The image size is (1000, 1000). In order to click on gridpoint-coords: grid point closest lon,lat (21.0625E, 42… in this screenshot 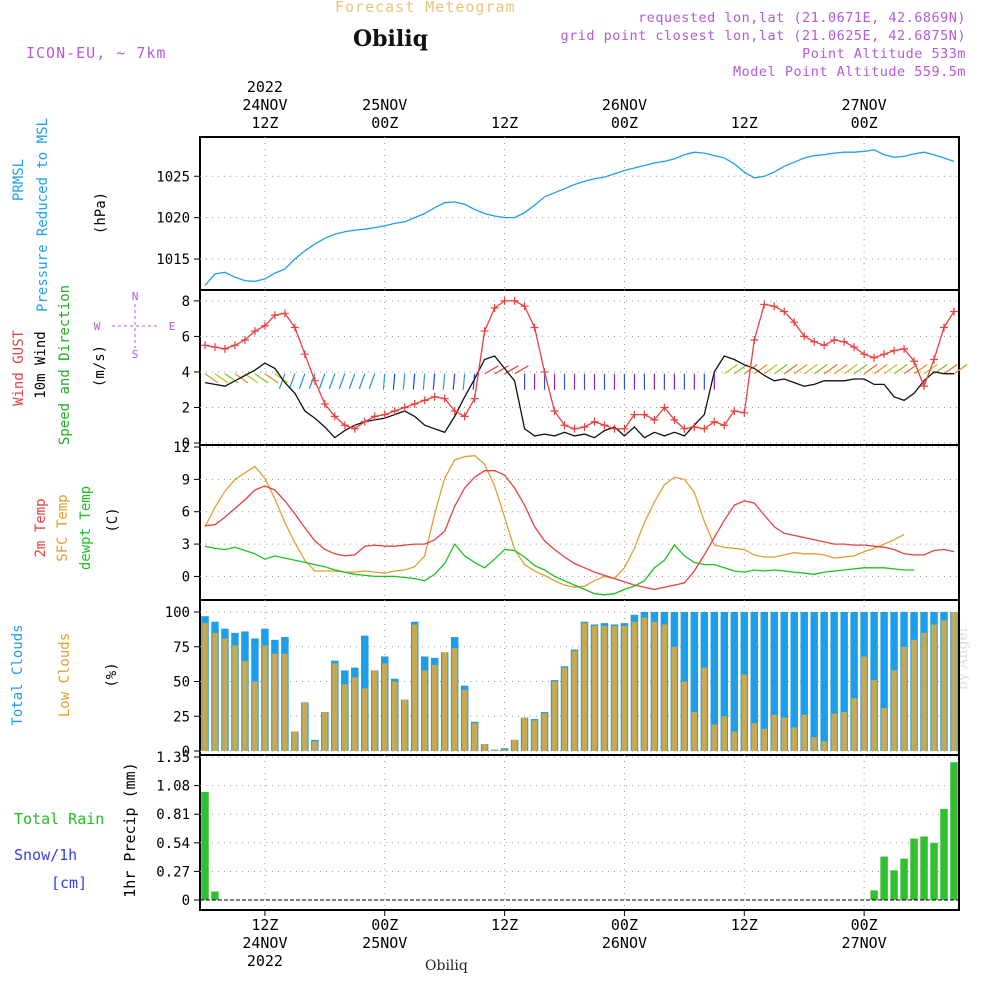, I will do `click(763, 36)`.